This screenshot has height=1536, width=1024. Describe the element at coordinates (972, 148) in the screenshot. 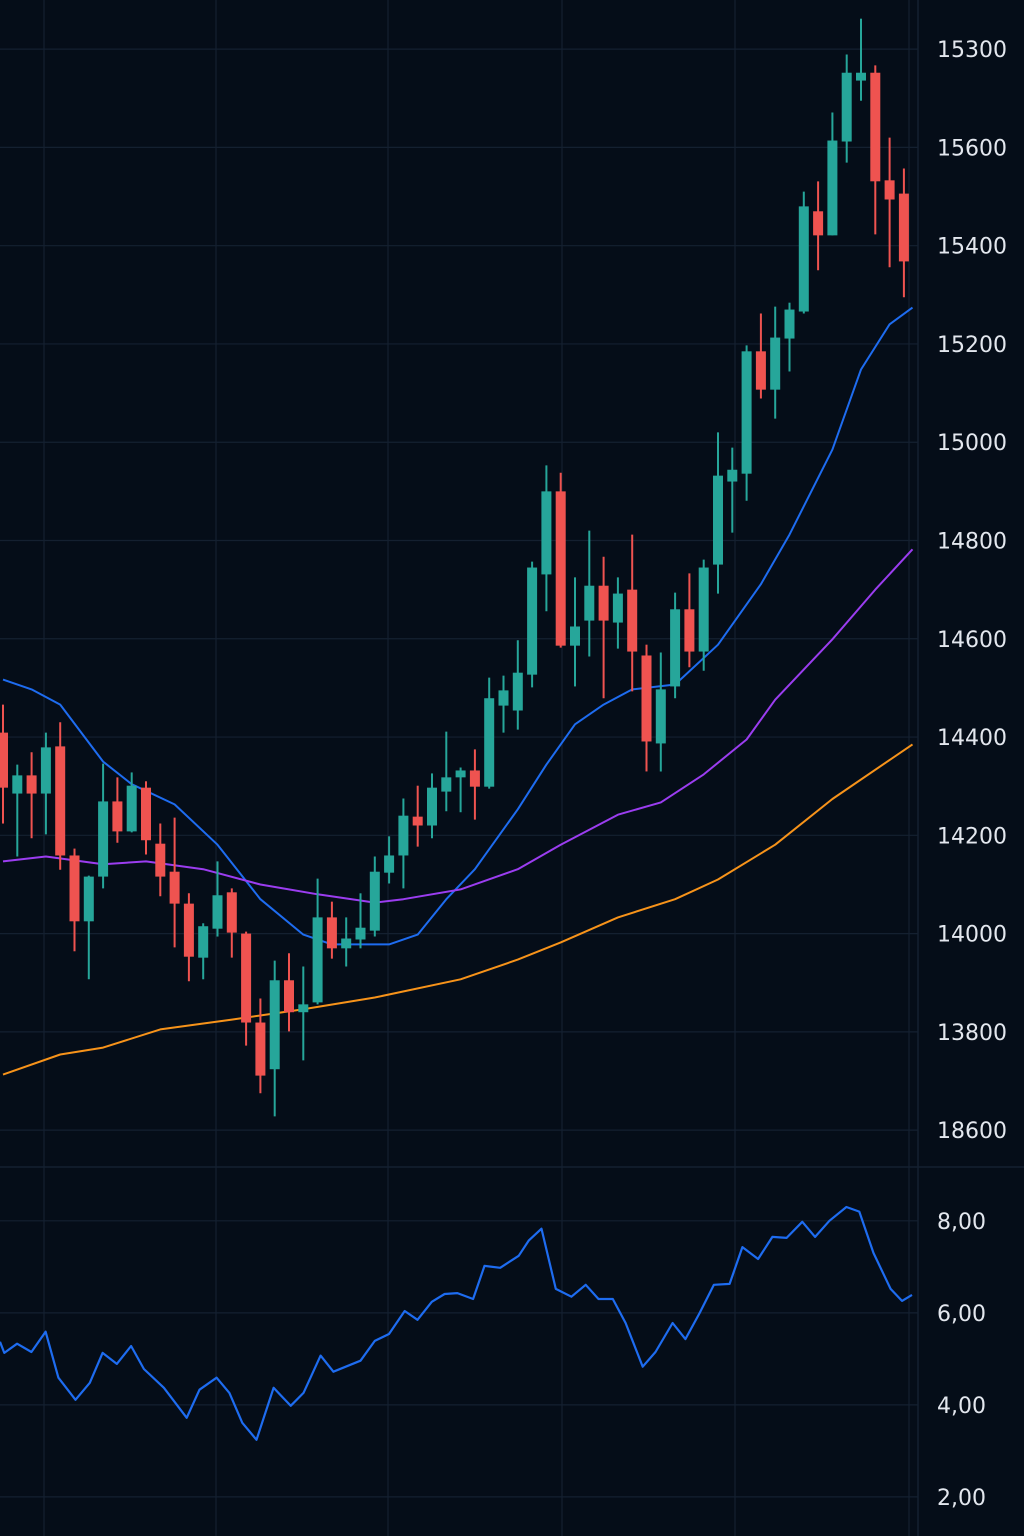

I see `price-tick-label: 15600` at that location.